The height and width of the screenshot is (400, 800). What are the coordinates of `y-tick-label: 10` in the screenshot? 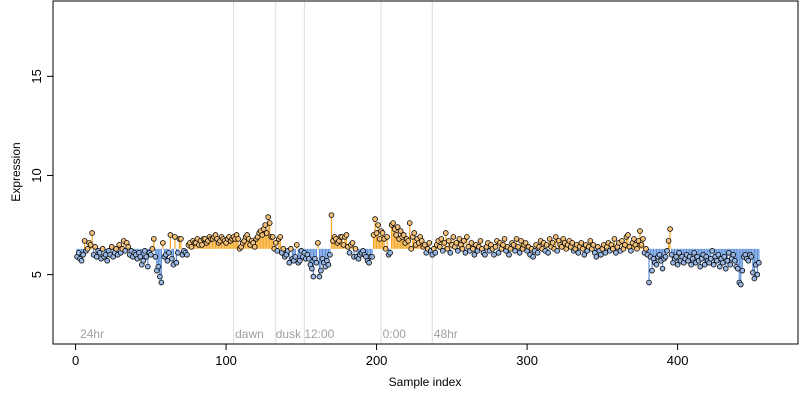 It's located at (36, 175).